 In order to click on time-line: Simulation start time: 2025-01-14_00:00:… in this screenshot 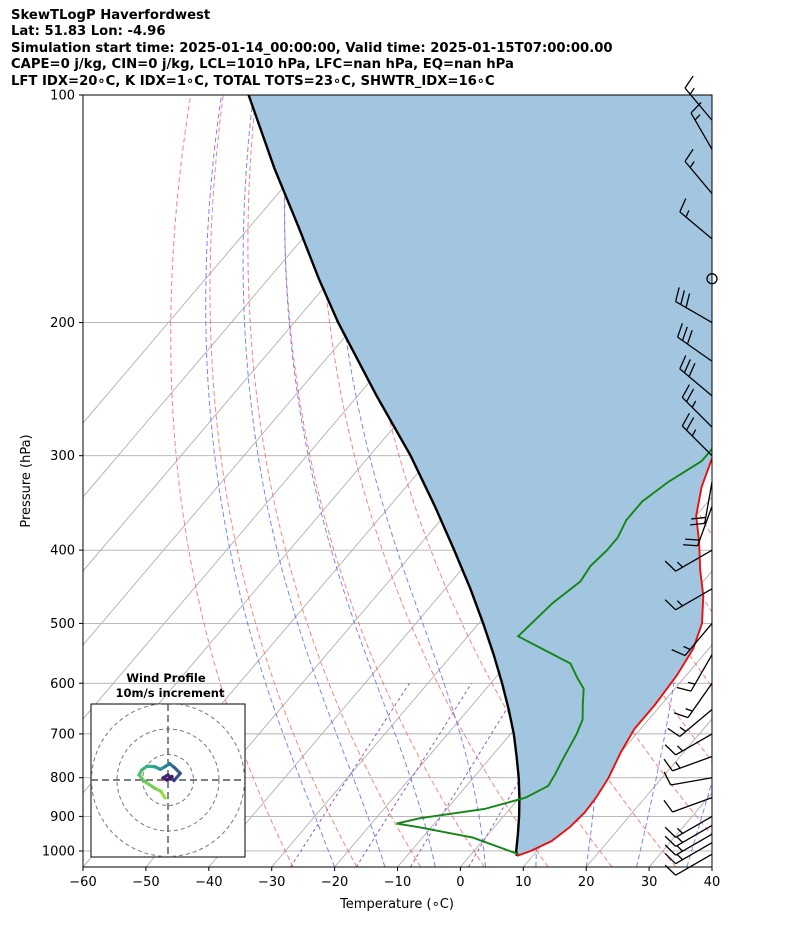, I will do `click(312, 48)`.